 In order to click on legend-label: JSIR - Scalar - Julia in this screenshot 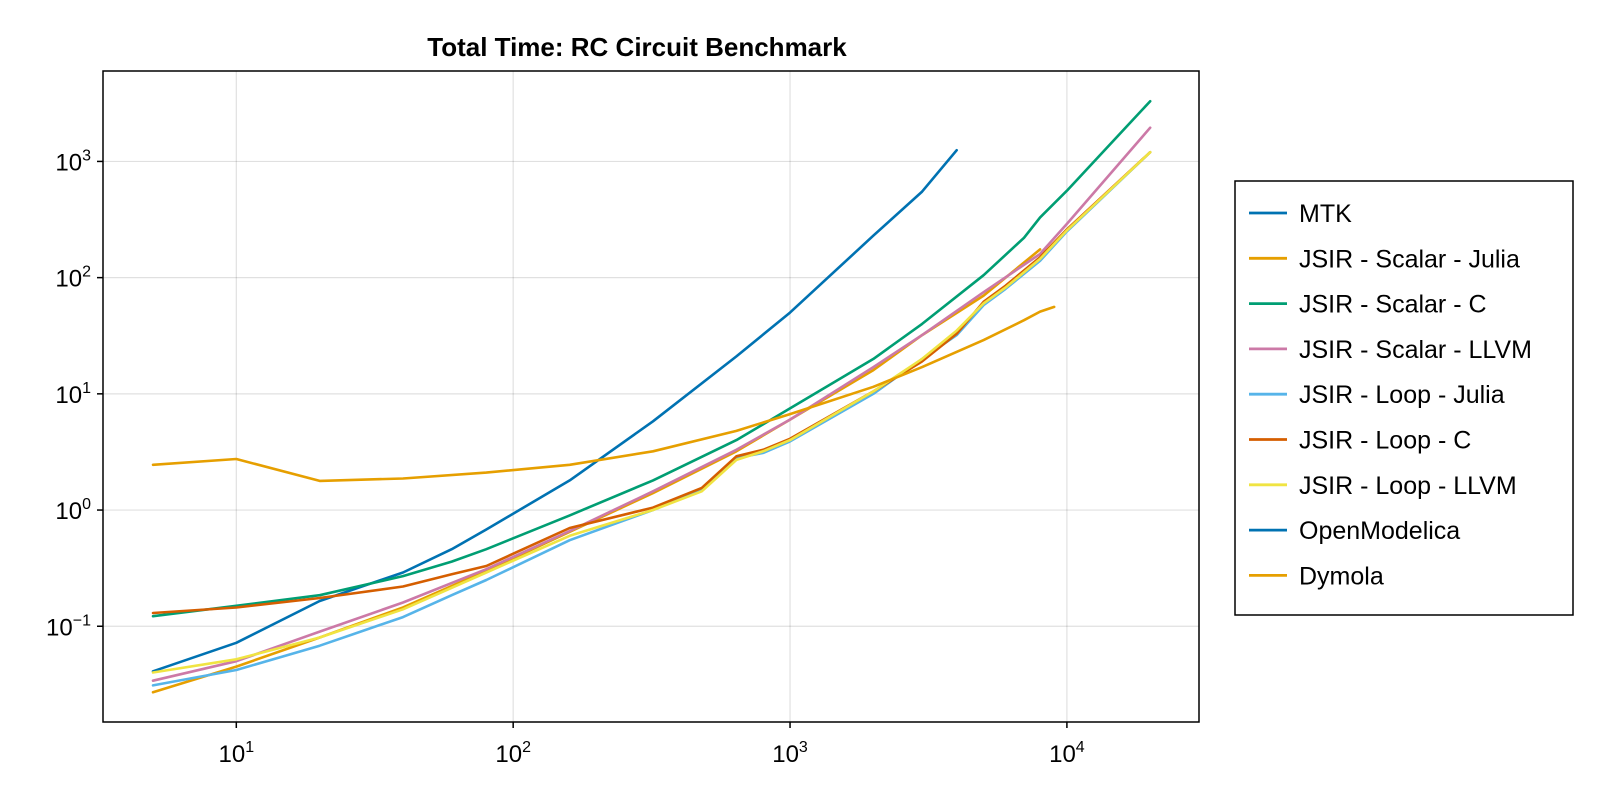, I will do `click(1409, 259)`.